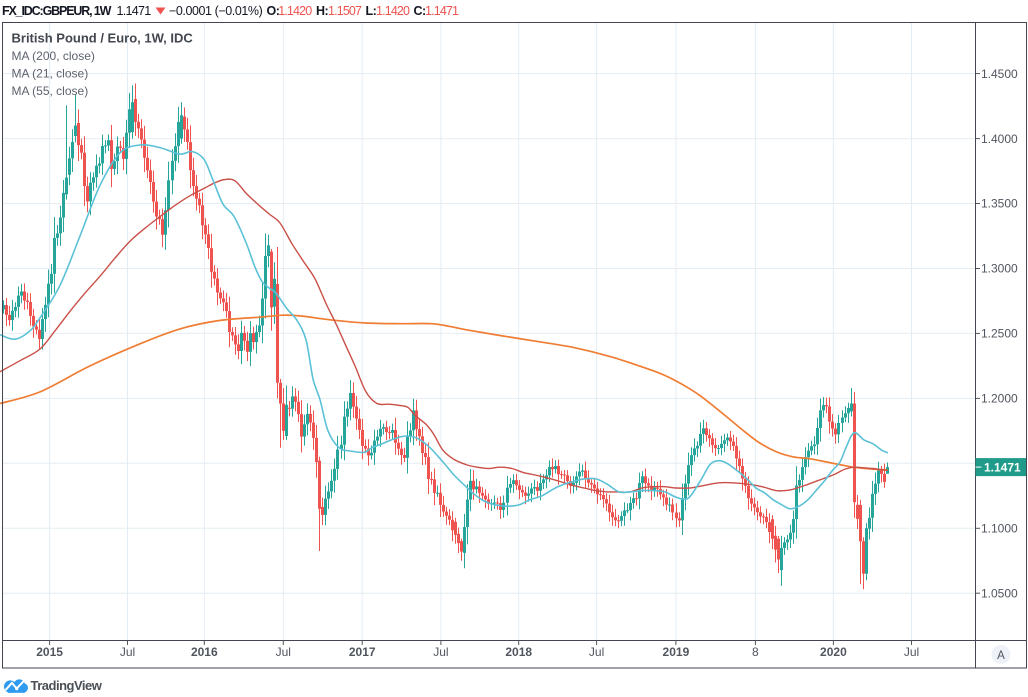 Image resolution: width=1028 pixels, height=697 pixels. I want to click on svg-text: 1.1000, so click(999, 529).